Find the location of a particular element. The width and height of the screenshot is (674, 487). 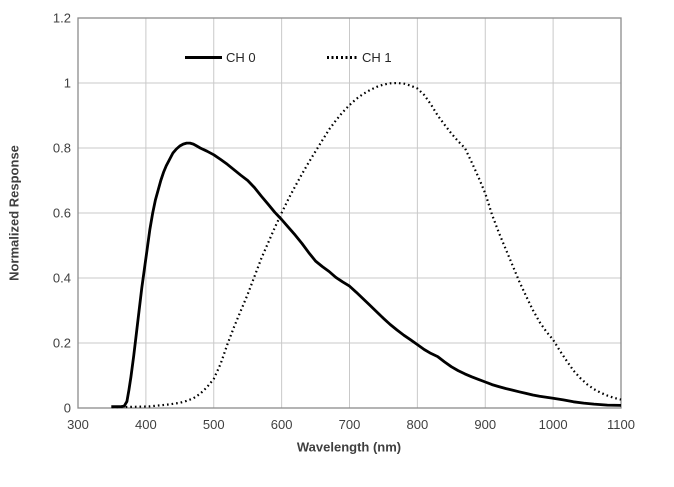

y-tick-label: 0.6 is located at coordinates (62, 213).